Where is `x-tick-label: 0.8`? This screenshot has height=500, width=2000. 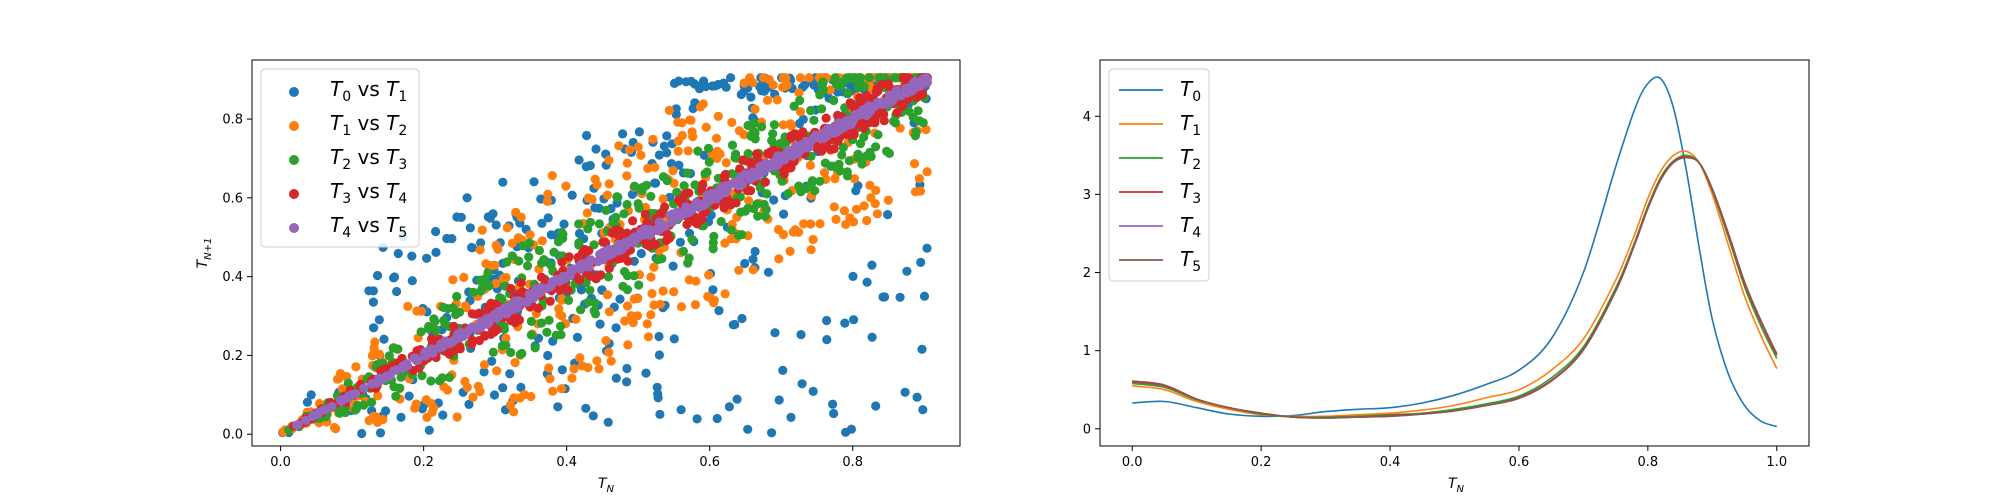 x-tick-label: 0.8 is located at coordinates (852, 462).